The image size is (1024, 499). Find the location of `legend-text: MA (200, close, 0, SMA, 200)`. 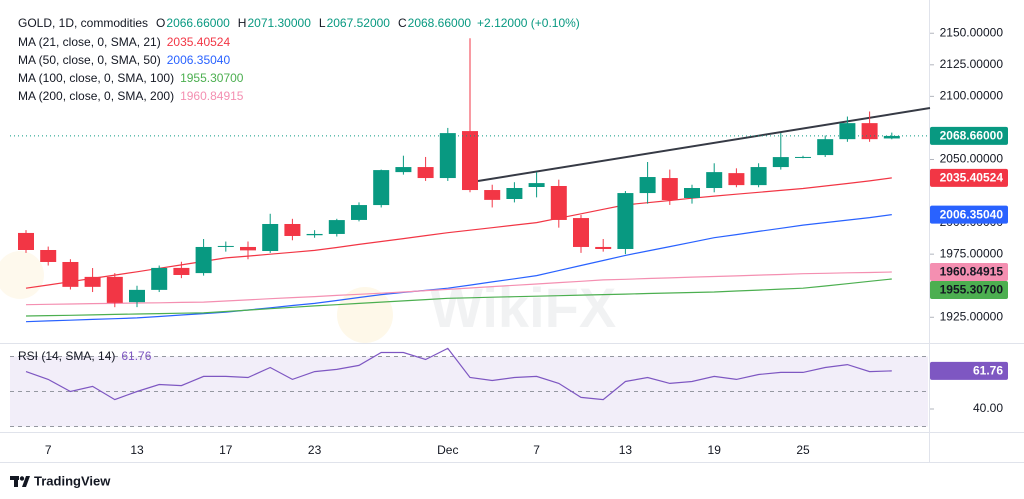

legend-text: MA (200, close, 0, SMA, 200) is located at coordinates (96, 96).